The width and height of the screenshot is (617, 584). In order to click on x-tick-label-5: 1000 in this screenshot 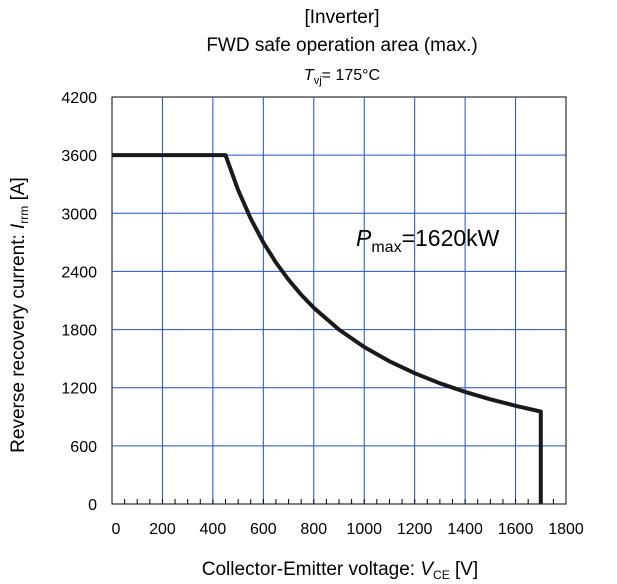, I will do `click(364, 529)`.